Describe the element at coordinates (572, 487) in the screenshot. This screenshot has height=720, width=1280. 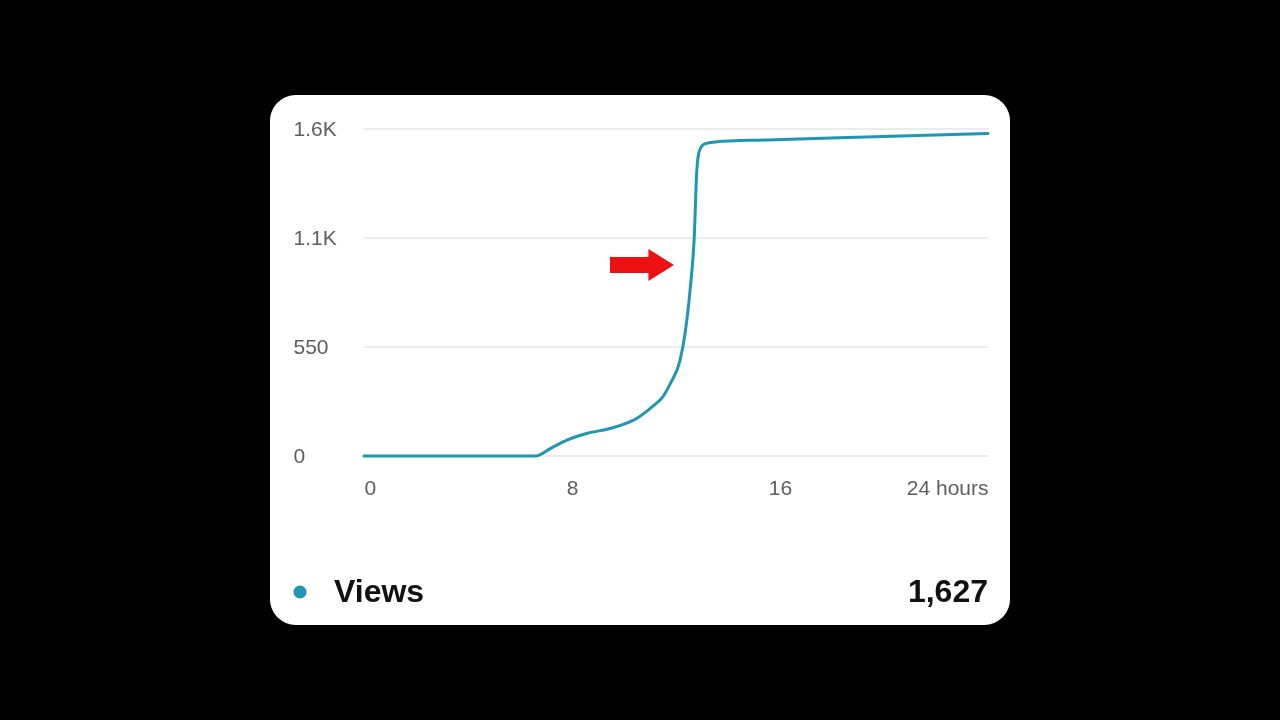
I see `x-tick-label: 8` at that location.